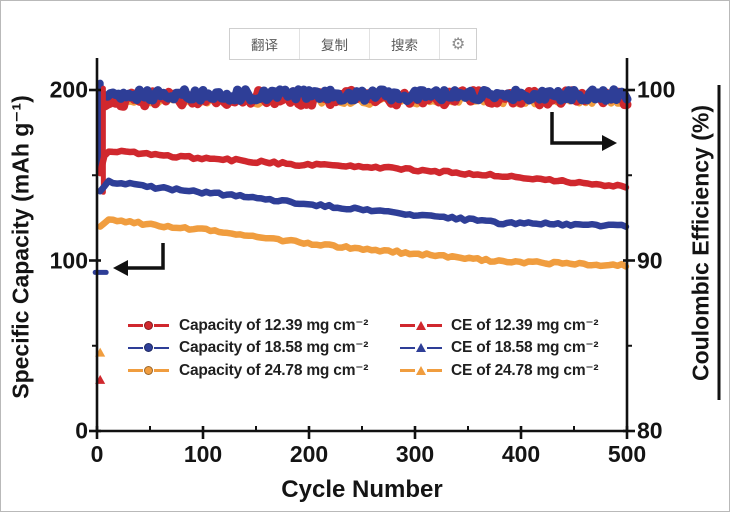 This screenshot has height=512, width=730. Describe the element at coordinates (68, 260) in the screenshot. I see `y-left-tick-label: 100` at that location.